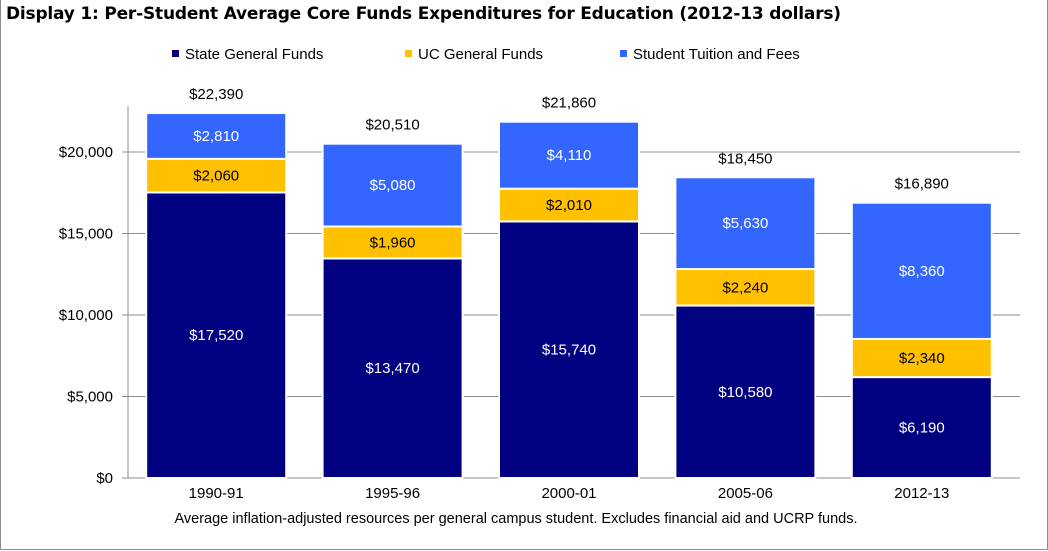  What do you see at coordinates (569, 103) in the screenshot?
I see `bar-total-label: $21,860` at bounding box center [569, 103].